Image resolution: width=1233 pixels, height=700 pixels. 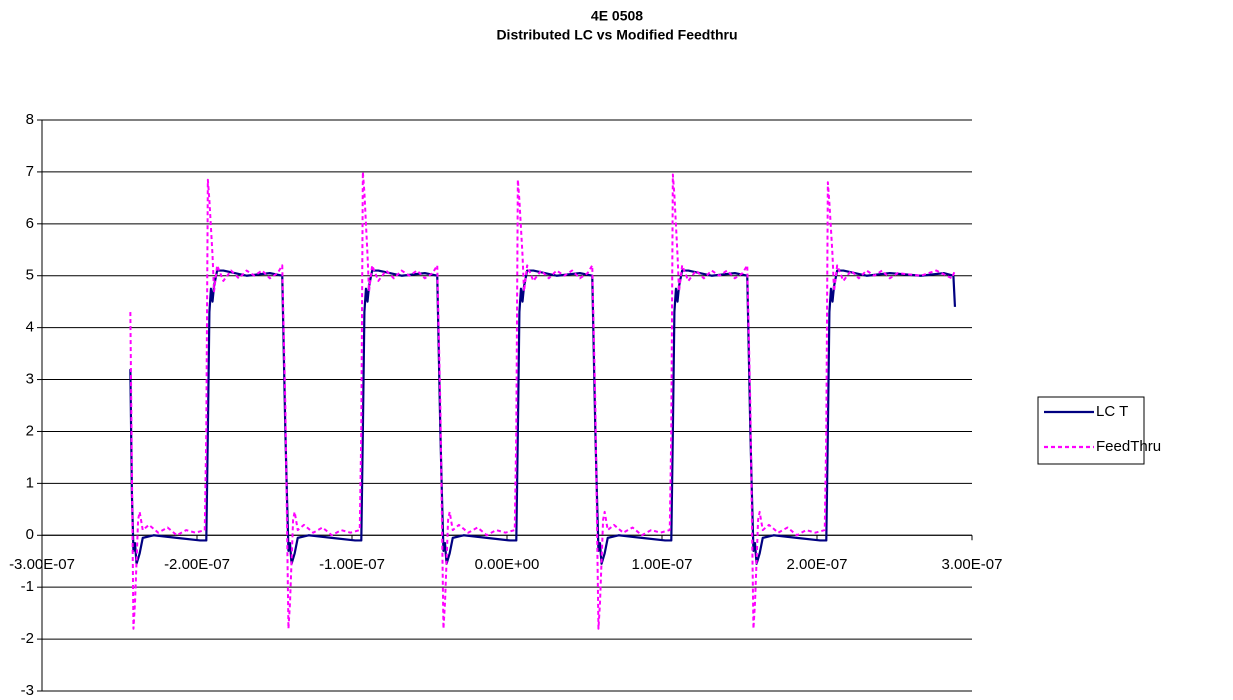 I want to click on y-tick-label: -1, so click(x=27, y=586).